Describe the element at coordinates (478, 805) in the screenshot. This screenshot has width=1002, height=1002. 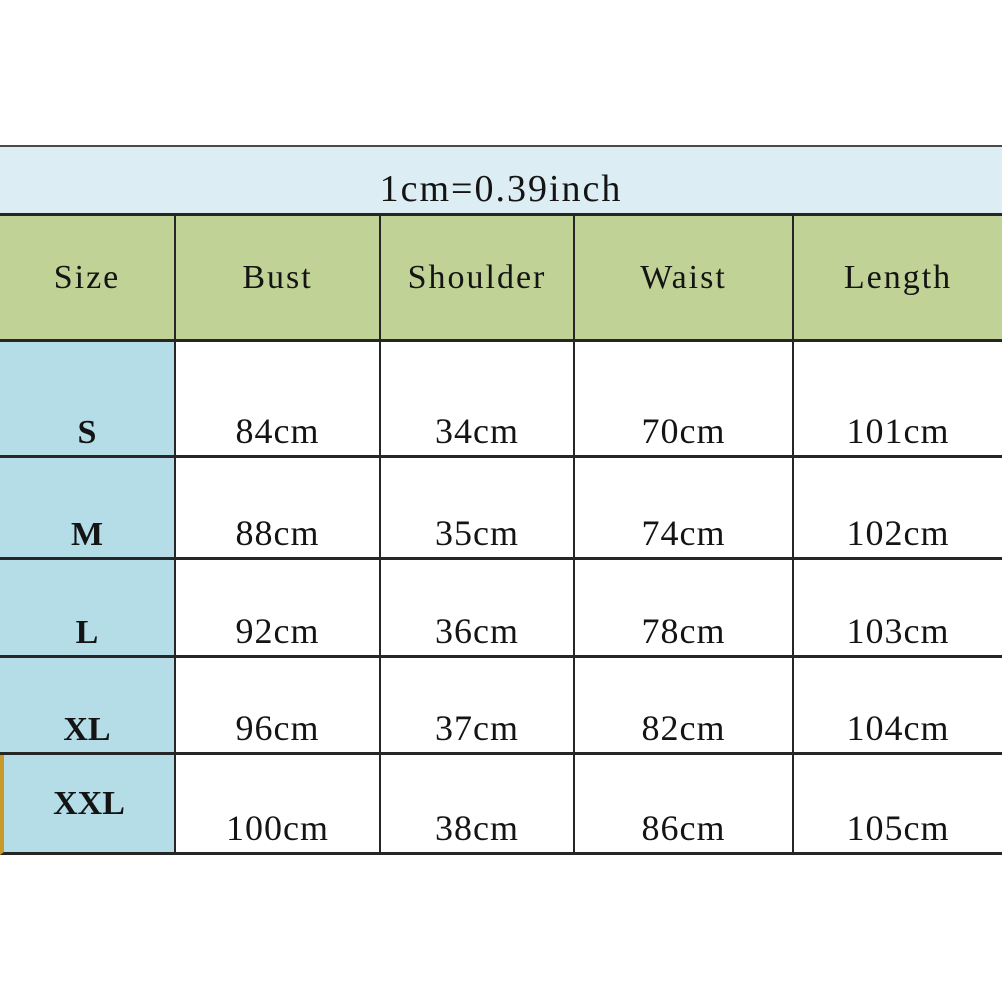
I see `shoulder-value-xxl: 38cm` at that location.